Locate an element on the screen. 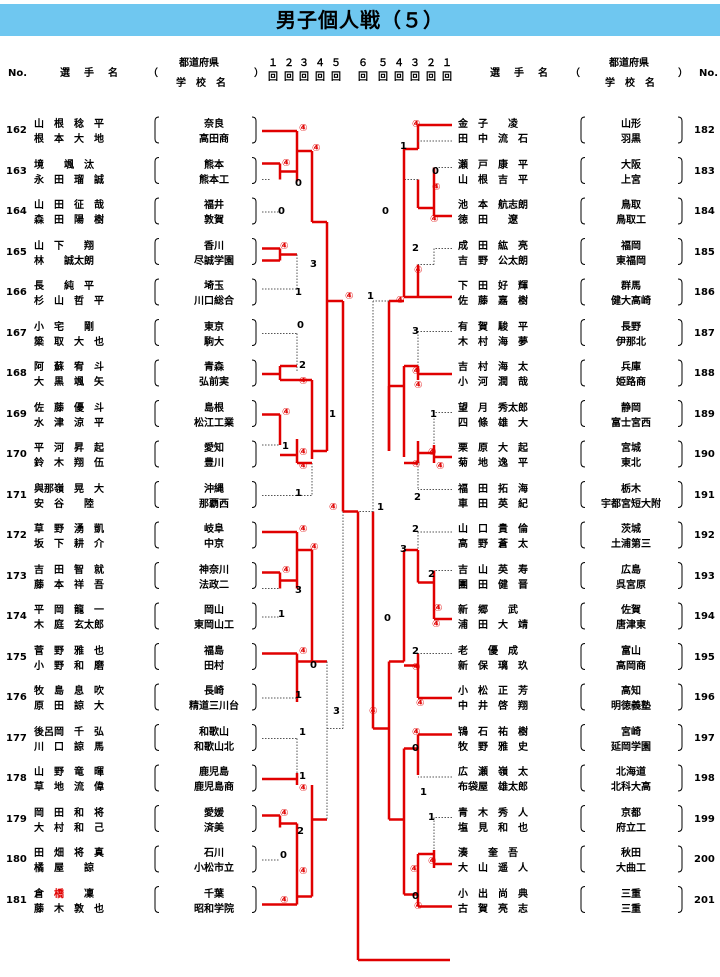 This screenshot has width=720, height=977. school-name: 延岡学園 is located at coordinates (631, 747).